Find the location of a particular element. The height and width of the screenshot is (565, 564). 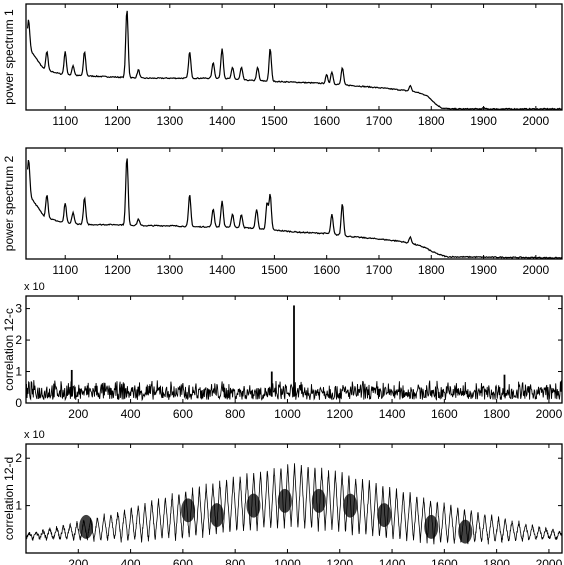

y-tick-label: 3 is located at coordinates (18, 309).